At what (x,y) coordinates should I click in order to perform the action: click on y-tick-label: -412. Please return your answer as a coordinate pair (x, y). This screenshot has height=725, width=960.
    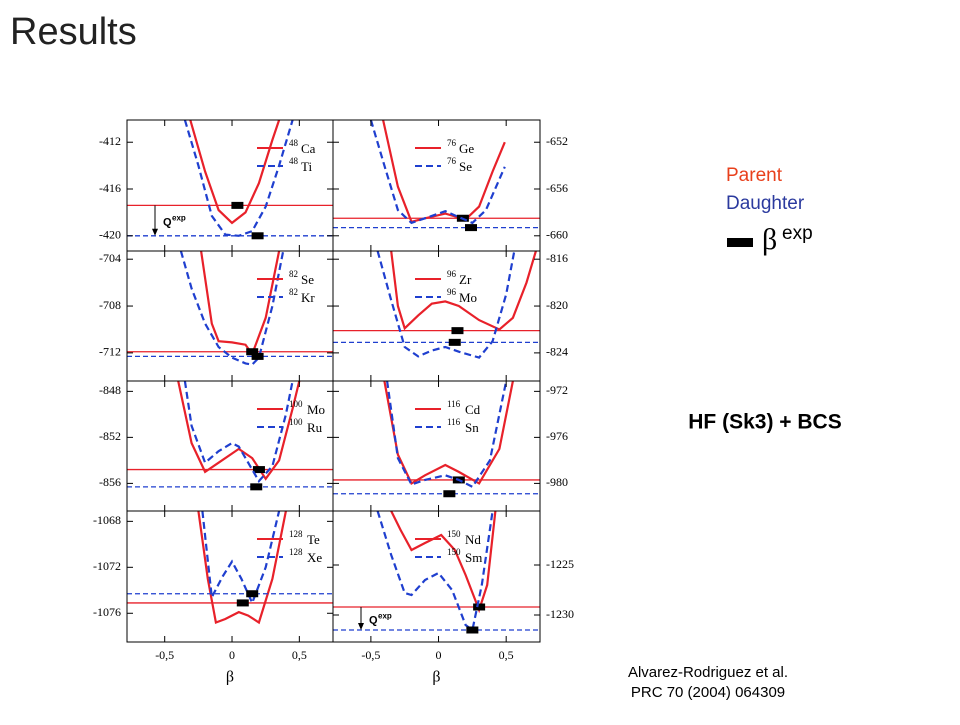
    Looking at the image, I should click on (110, 141).